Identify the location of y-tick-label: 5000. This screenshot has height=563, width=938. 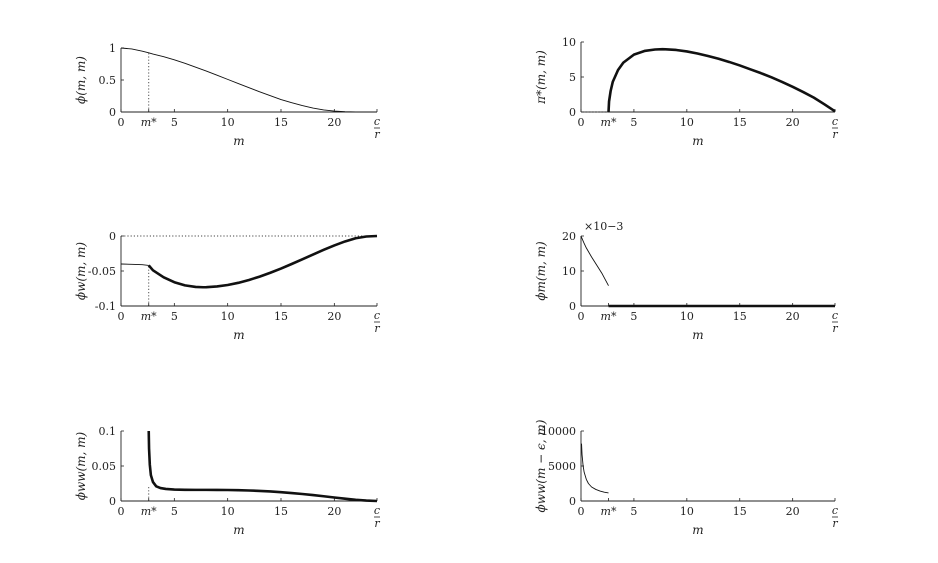
(562, 466).